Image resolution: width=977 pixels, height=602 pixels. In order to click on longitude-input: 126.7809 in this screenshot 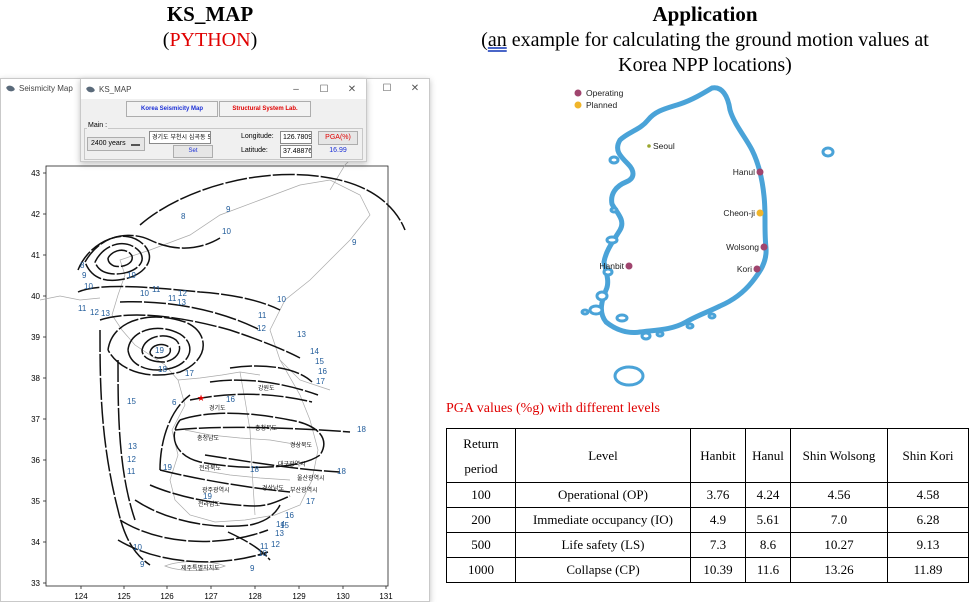, I will do `click(296, 137)`.